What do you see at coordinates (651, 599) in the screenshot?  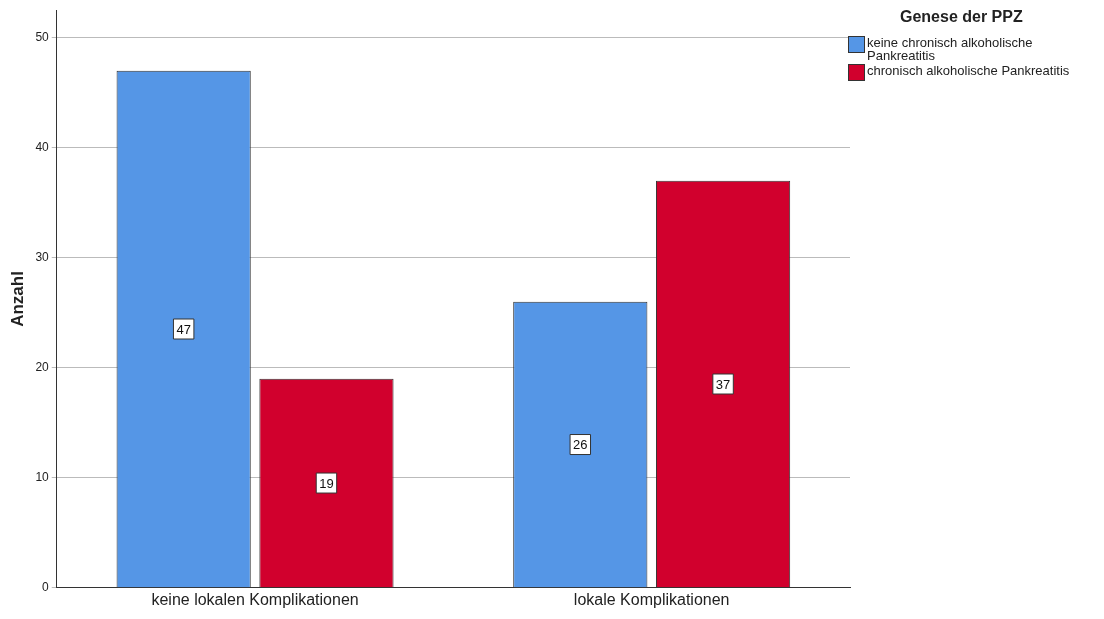 I see `x-tick-label: lokale Komplikationen` at bounding box center [651, 599].